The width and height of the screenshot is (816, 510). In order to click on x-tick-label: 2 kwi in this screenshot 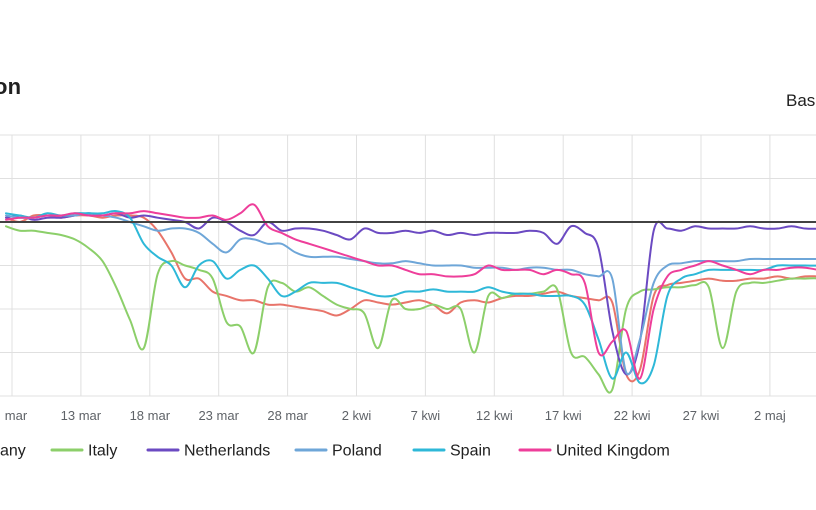, I will do `click(357, 415)`.